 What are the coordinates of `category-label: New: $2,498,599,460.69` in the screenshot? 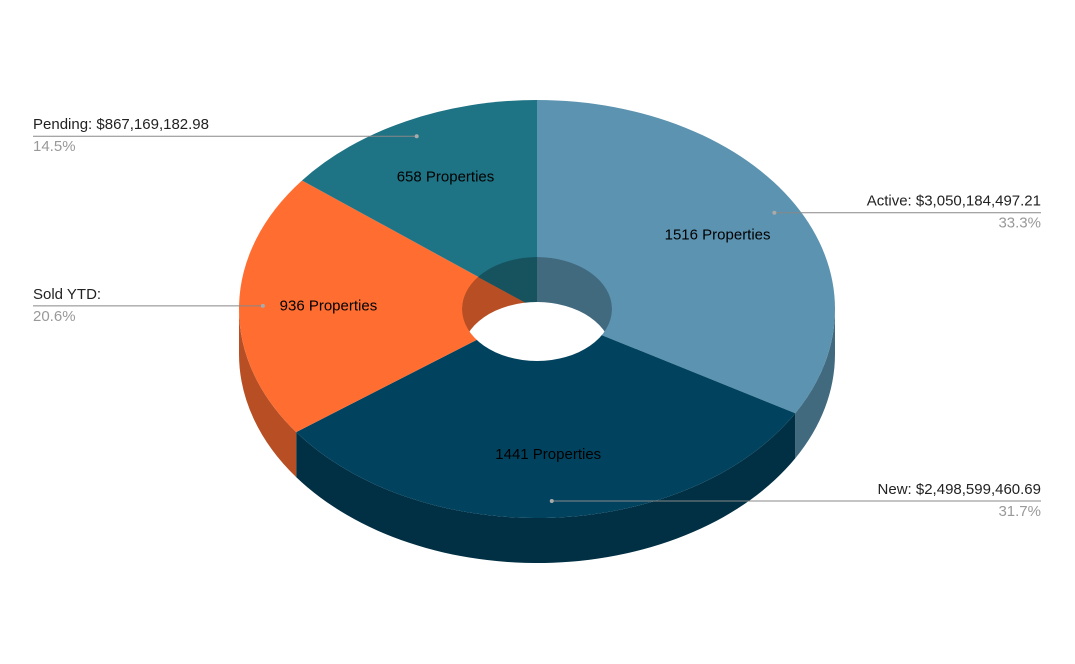 It's located at (959, 489).